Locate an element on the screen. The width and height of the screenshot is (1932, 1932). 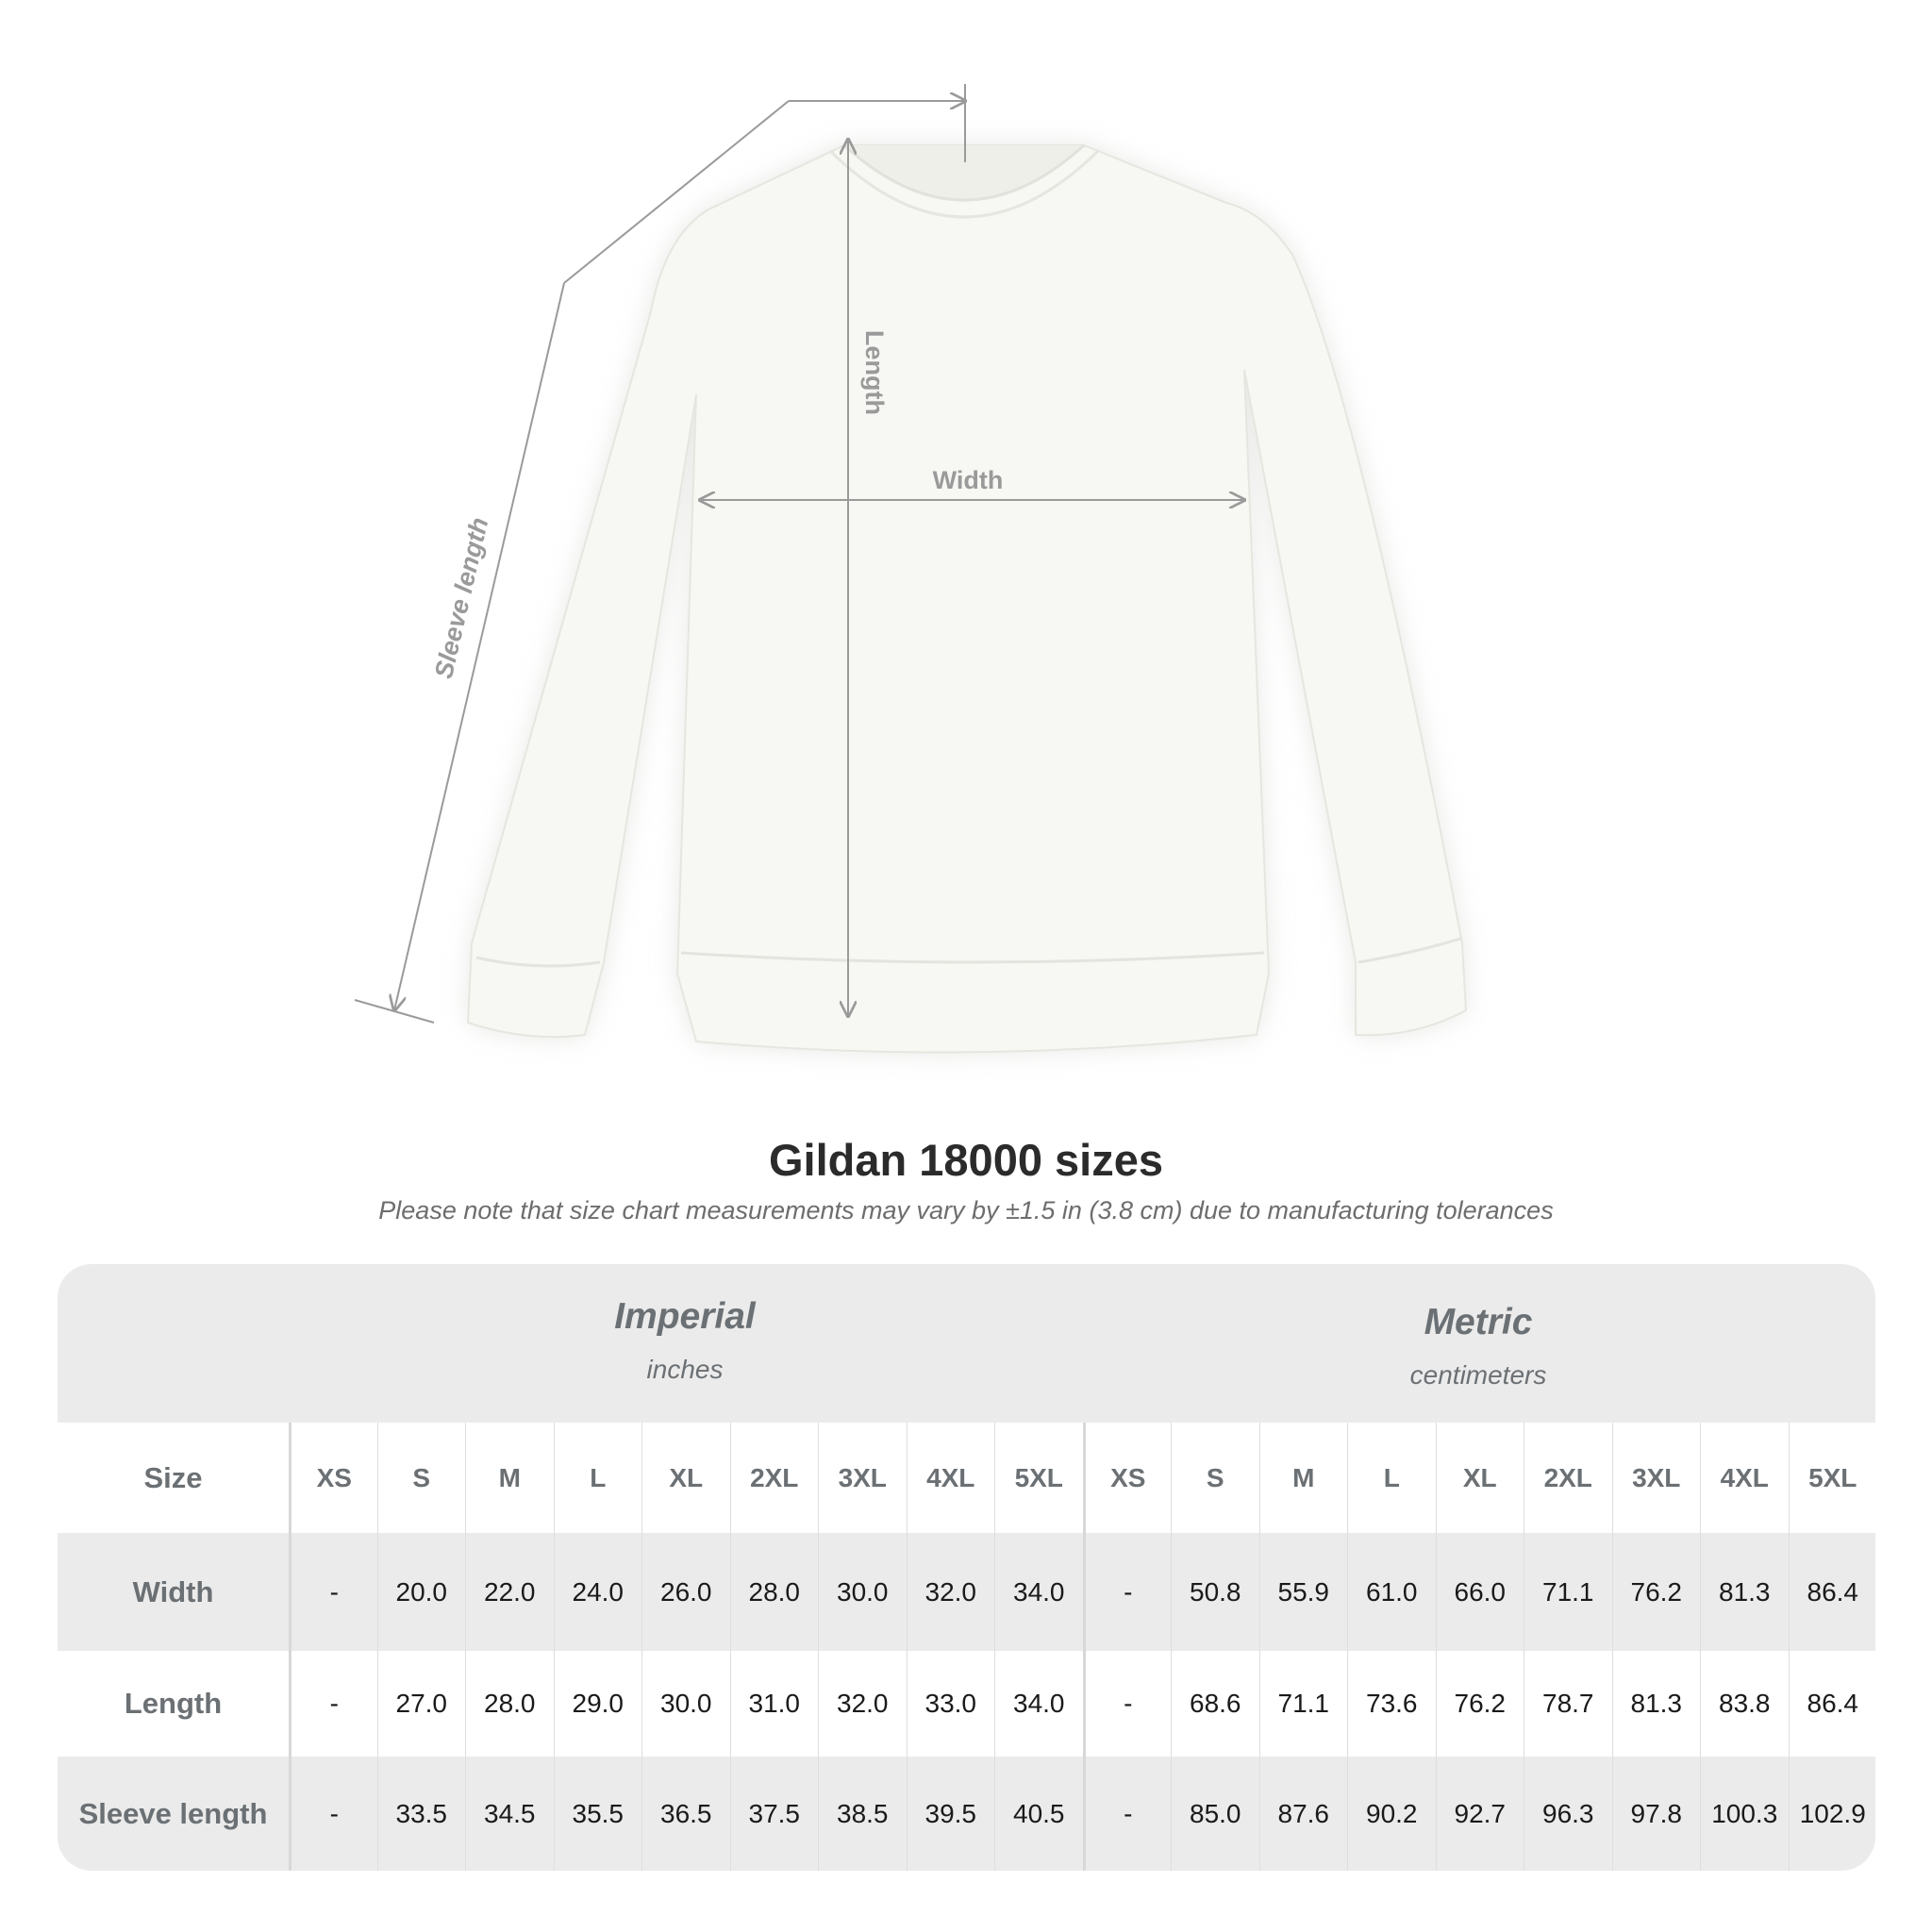
unit-header-band is located at coordinates (967, 1343).